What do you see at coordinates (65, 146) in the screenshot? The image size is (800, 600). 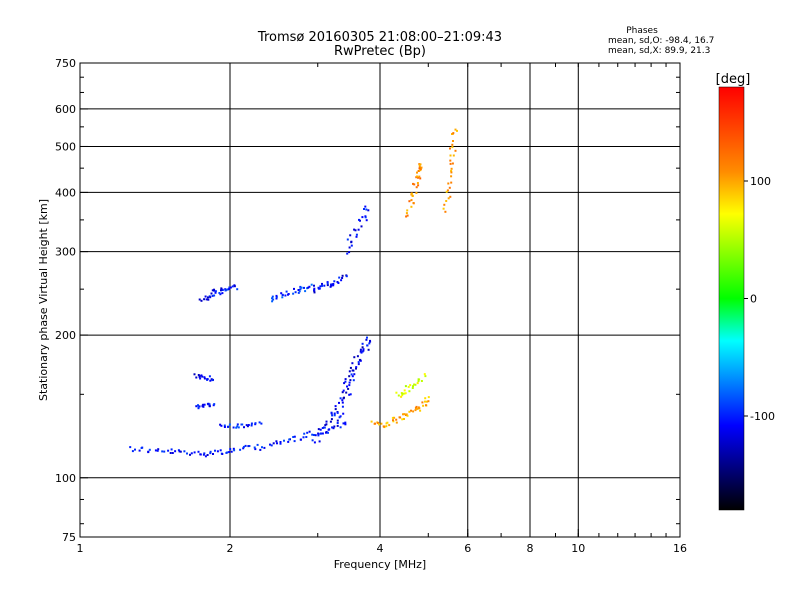 I see `y-tick-label: 500` at bounding box center [65, 146].